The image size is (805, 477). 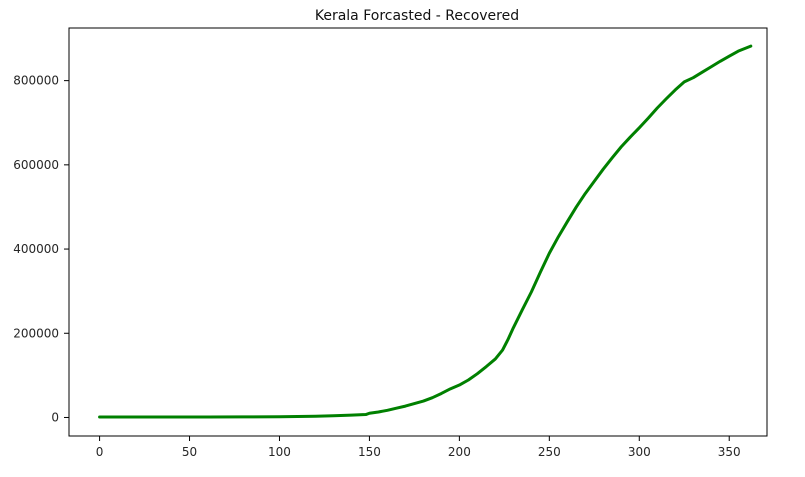 I want to click on x-axis: 0 50 100 150 200 250 300 350, so click(x=418, y=447).